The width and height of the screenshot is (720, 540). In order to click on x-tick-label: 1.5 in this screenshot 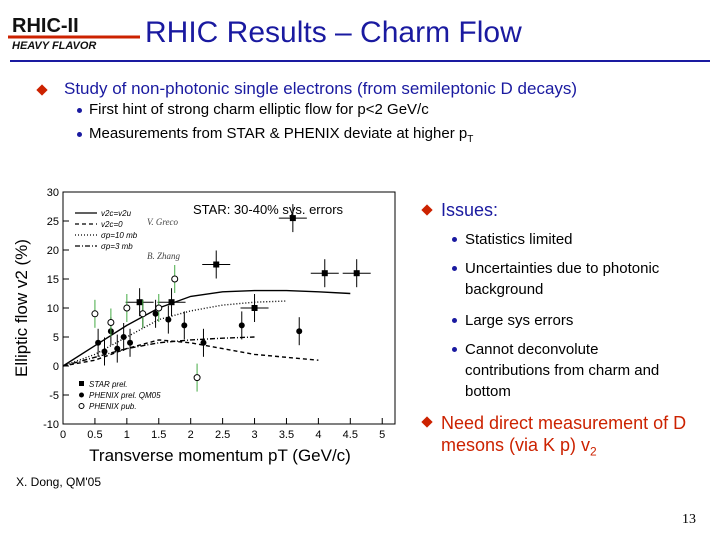, I will do `click(158, 435)`.